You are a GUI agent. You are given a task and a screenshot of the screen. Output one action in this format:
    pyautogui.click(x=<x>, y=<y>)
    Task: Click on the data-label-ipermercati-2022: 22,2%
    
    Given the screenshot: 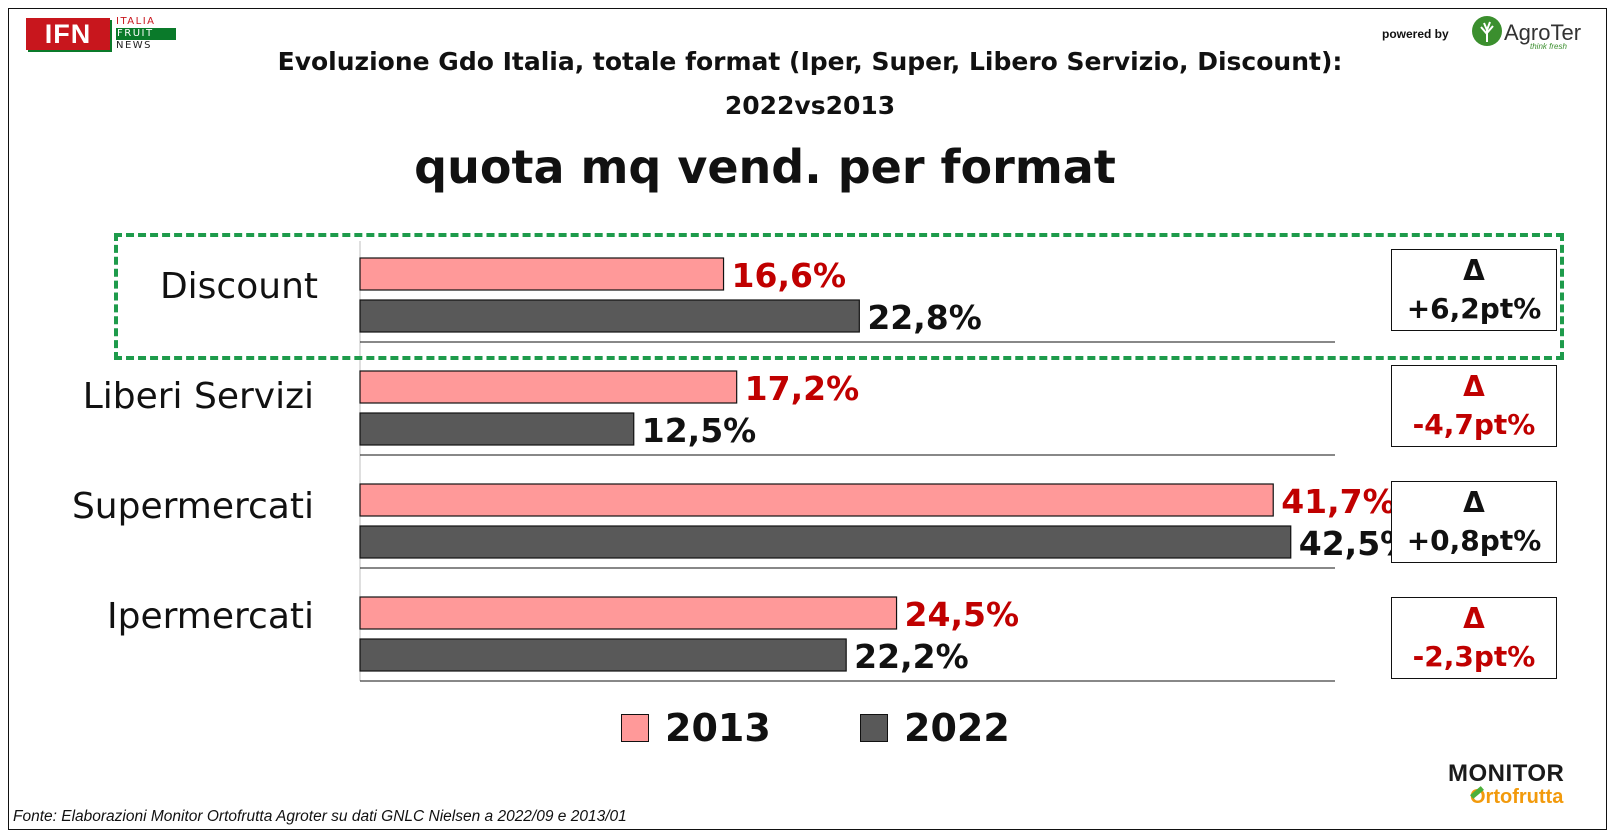 What is the action you would take?
    pyautogui.click(x=911, y=656)
    